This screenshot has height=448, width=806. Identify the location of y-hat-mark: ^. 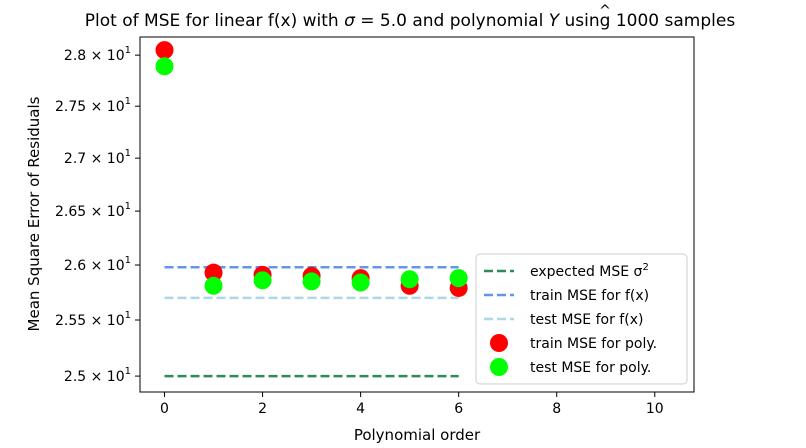
(605, 11).